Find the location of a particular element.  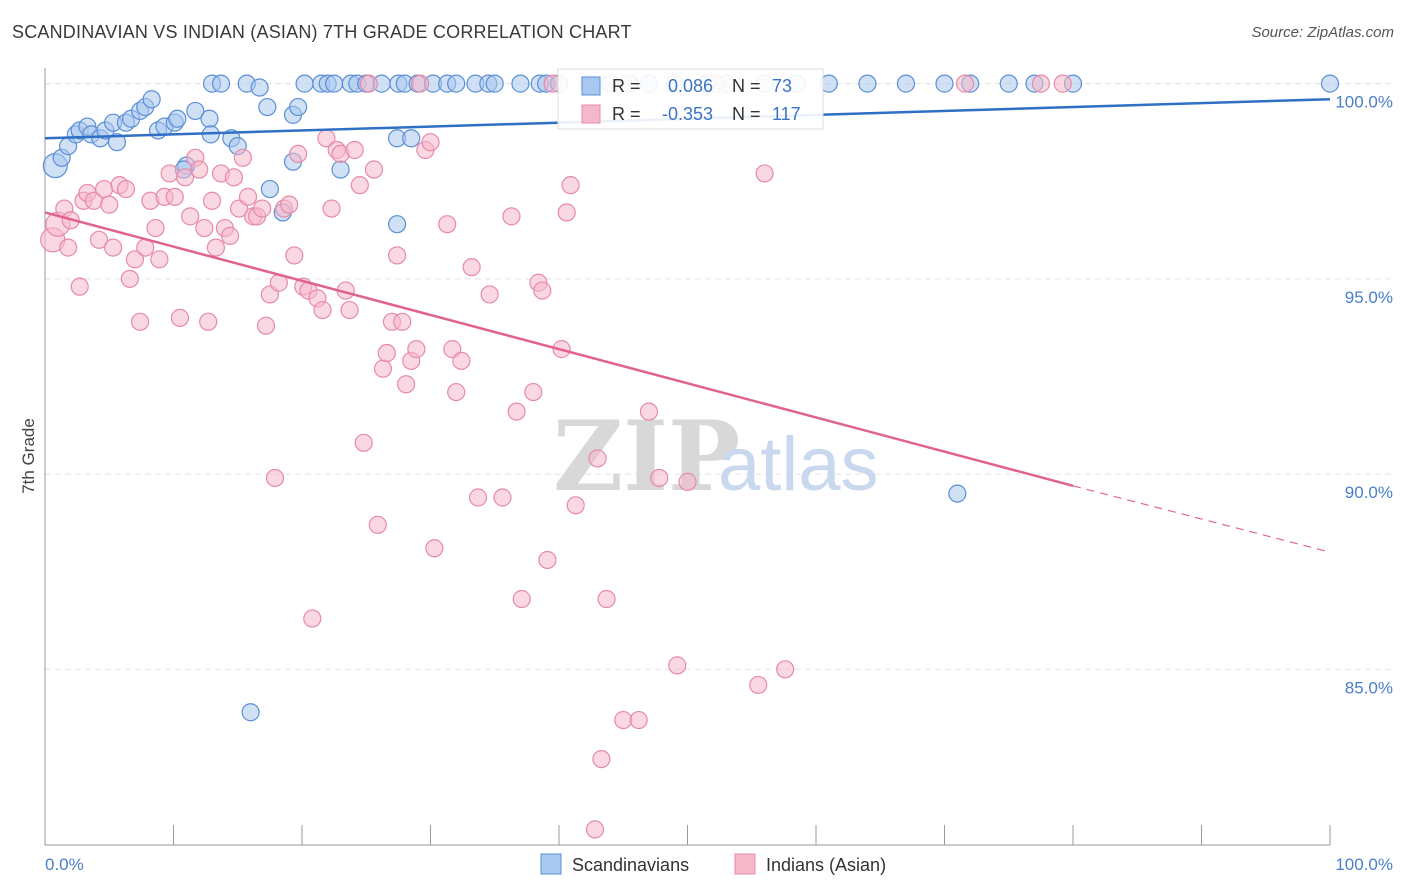

legend-n-label-1: N = is located at coordinates (746, 114).